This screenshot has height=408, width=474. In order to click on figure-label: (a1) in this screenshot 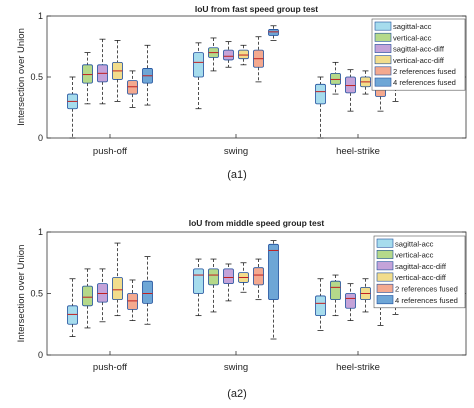, I will do `click(237, 175)`.